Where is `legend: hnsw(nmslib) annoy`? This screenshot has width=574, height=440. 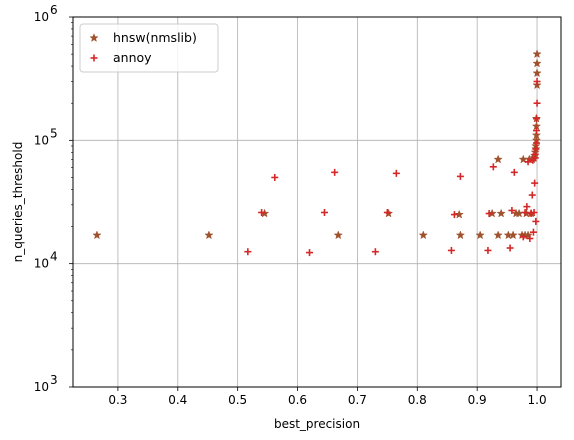 legend: hnsw(nmslib) annoy is located at coordinates (149, 48).